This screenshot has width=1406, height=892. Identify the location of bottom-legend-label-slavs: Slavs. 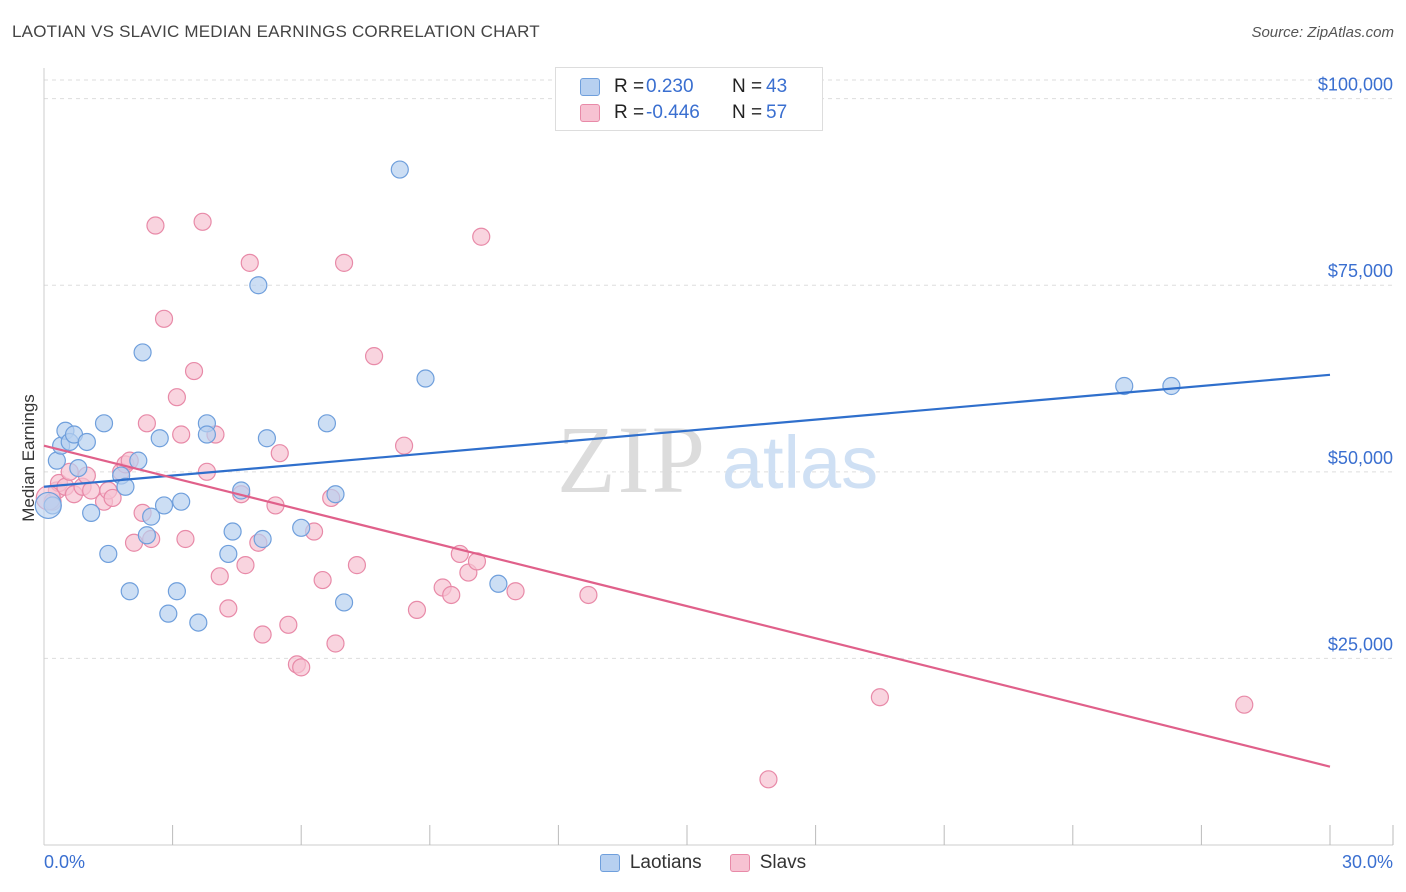
(783, 862).